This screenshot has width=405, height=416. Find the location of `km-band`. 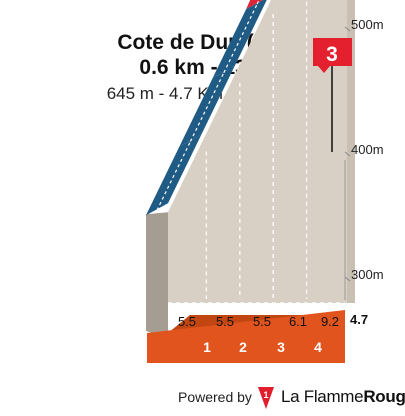

km-band is located at coordinates (246, 348).